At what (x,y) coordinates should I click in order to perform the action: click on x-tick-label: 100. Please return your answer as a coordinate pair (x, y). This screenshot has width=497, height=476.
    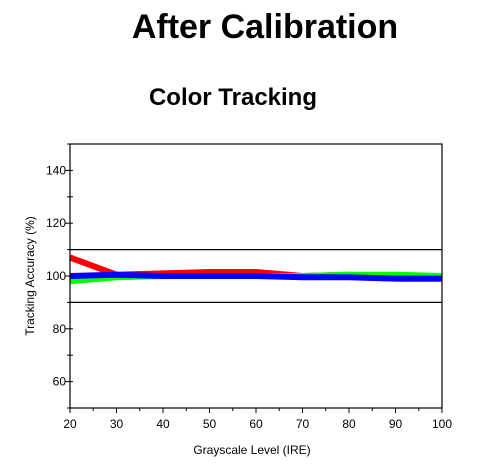
    Looking at the image, I should click on (442, 424).